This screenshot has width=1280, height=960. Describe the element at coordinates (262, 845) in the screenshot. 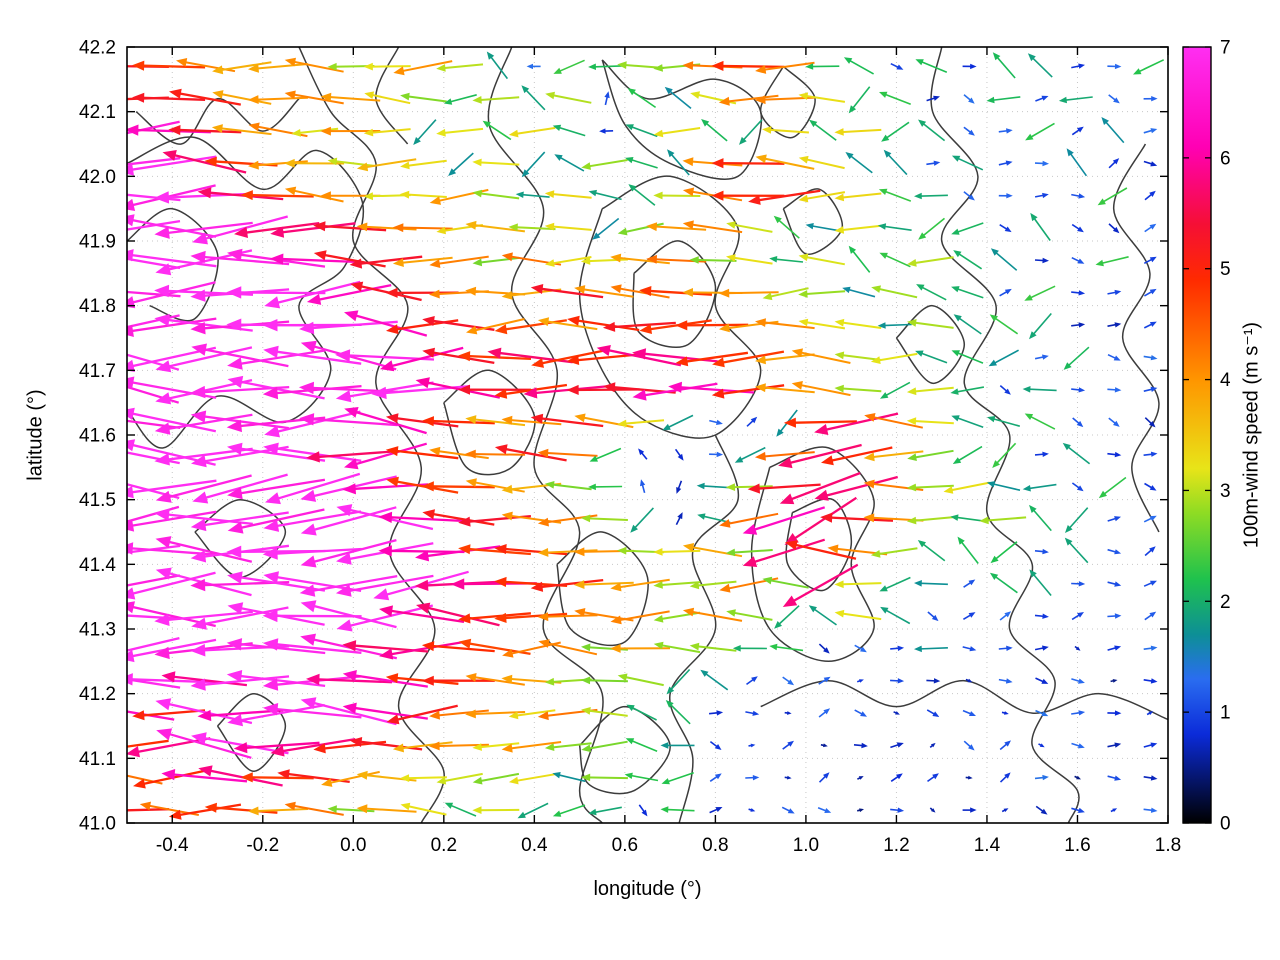

I see `x-tick-label: -0.2` at that location.